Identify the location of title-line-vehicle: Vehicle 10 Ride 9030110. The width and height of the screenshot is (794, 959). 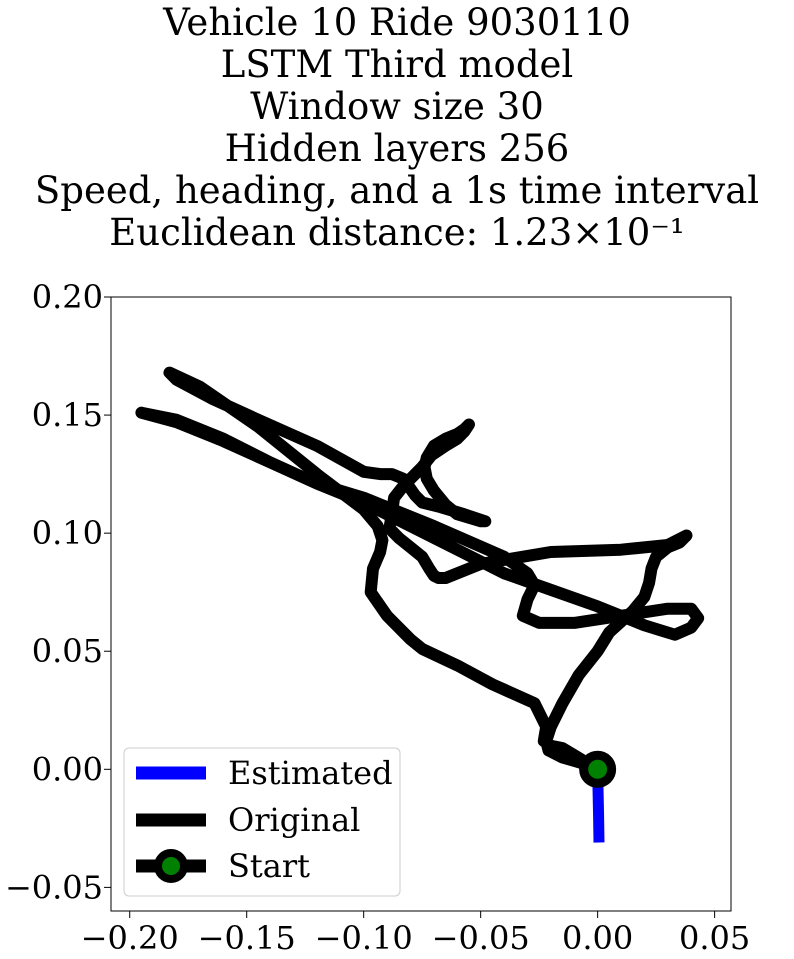
(397, 22).